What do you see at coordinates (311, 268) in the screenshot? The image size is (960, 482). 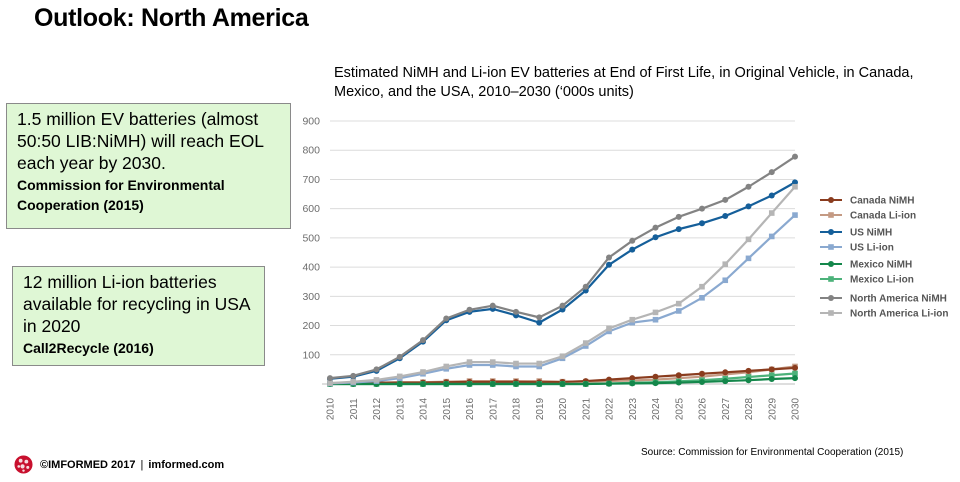 I see `y-tick-label: 400` at bounding box center [311, 268].